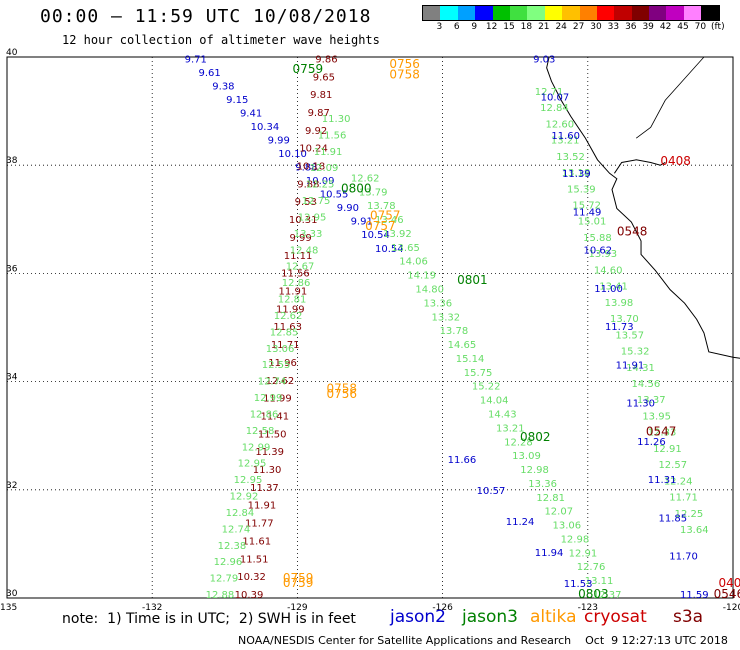 Image resolution: width=740 pixels, height=650 pixels. Describe the element at coordinates (587, 212) in the screenshot. I see `wave-height-value: 11.49` at that location.